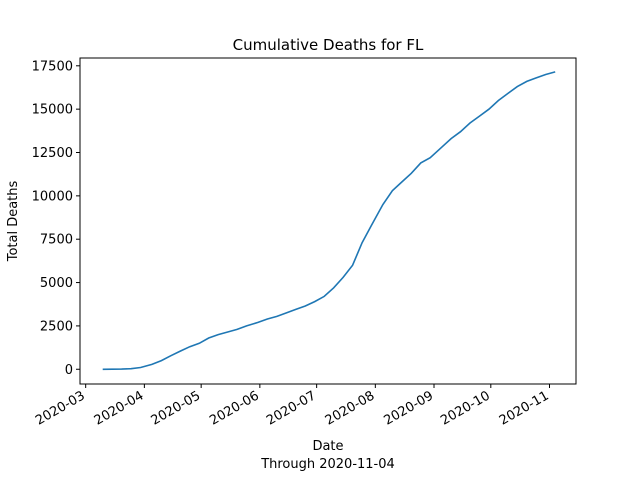 The height and width of the screenshot is (480, 640). I want to click on x-axis-subtitle: Through 2020-11-04, so click(327, 464).